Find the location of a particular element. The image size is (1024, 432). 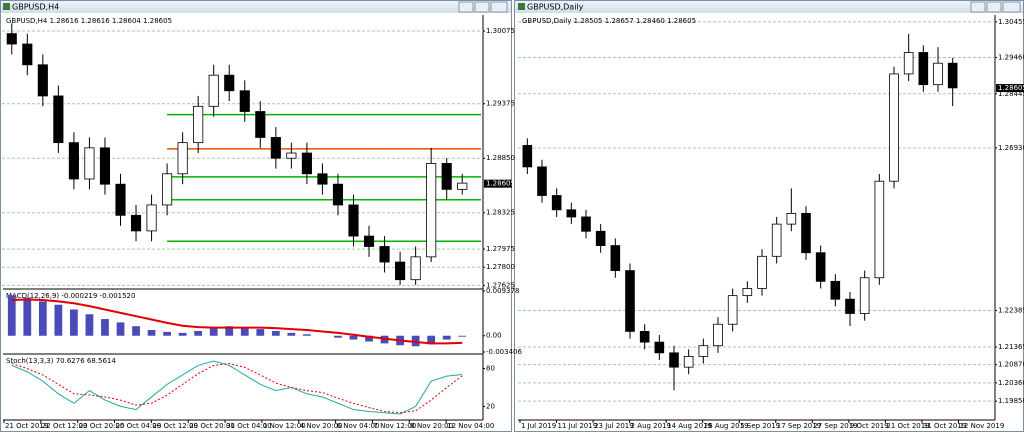

x-tick-label: 6 Nov 04:00 is located at coordinates (358, 426).